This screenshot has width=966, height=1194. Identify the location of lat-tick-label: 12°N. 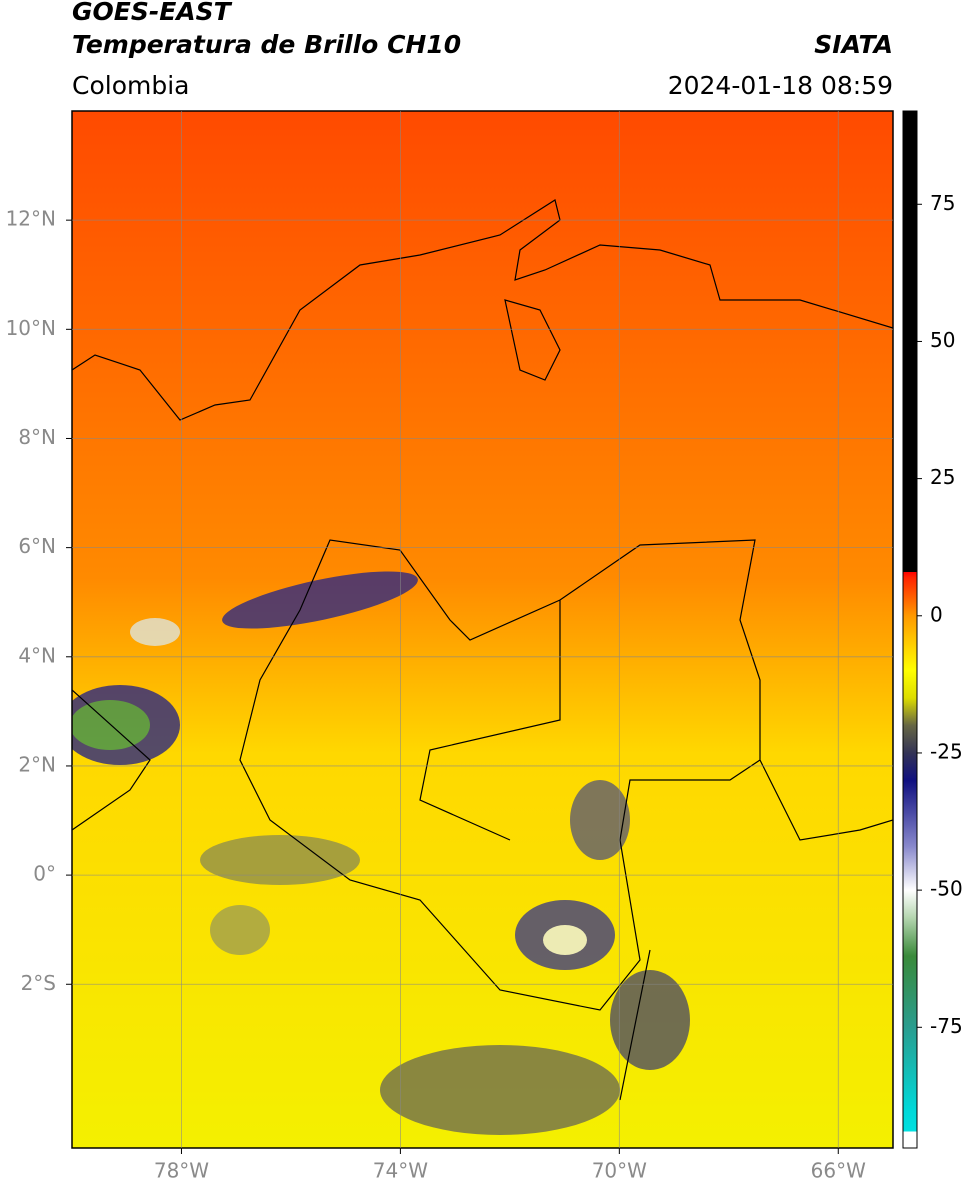
(31, 219).